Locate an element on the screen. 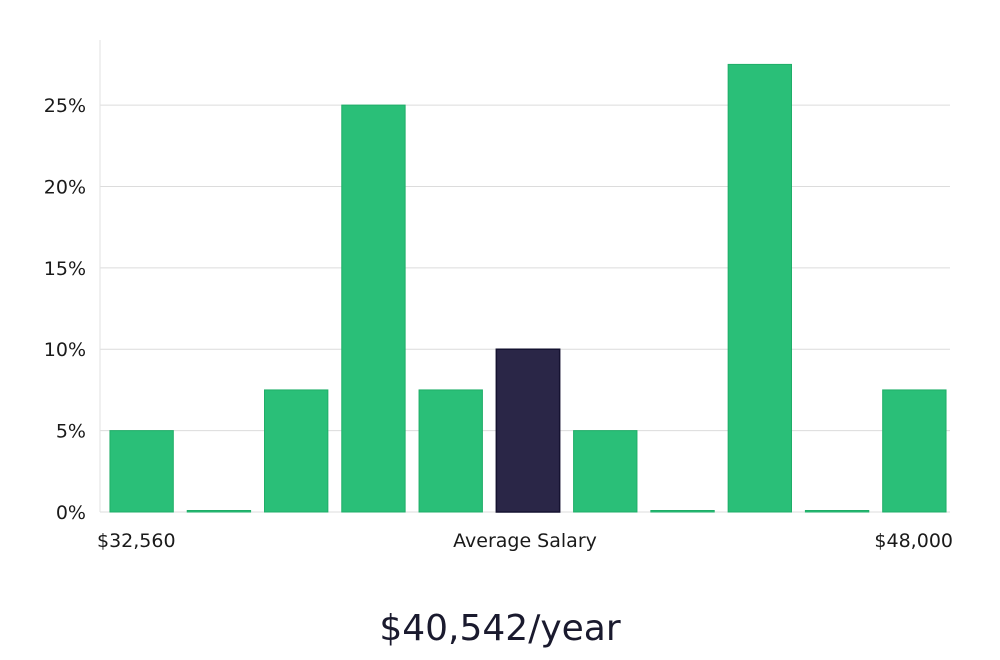 The width and height of the screenshot is (1000, 660). y-tick-labels: 0% 5% 10% 15% 20% 25% is located at coordinates (65, 309).